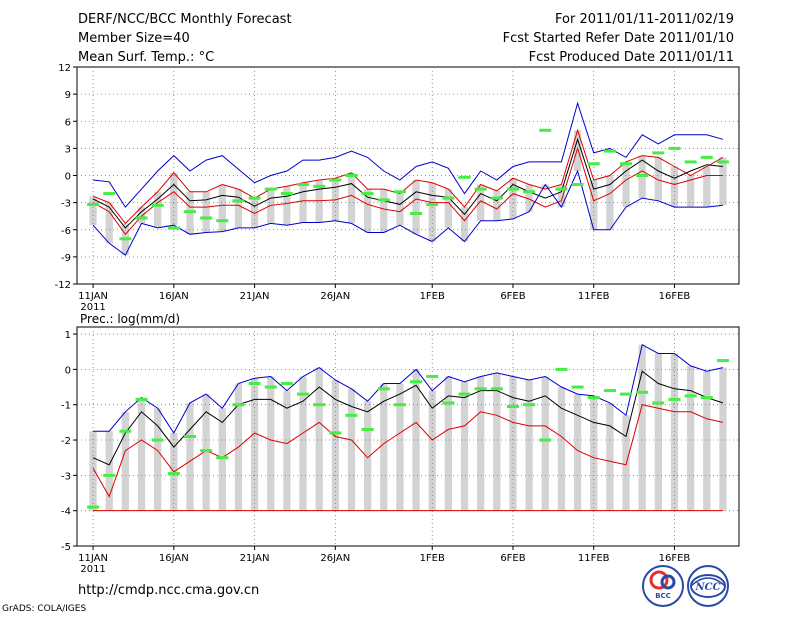 This screenshot has height=618, width=800. Describe the element at coordinates (407, 212) in the screenshot. I see `temp-line-min` at that location.